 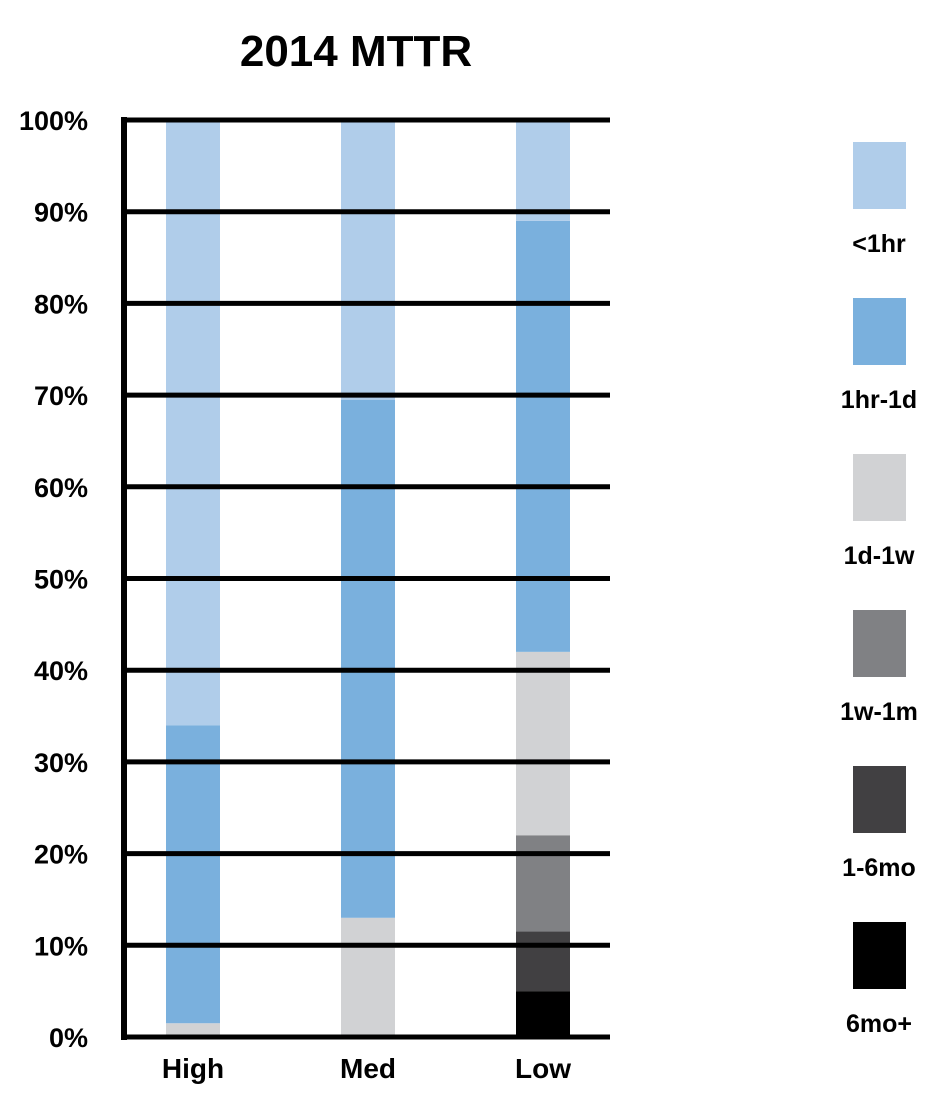 I want to click on y-tick-label: 80%, so click(x=61, y=304).